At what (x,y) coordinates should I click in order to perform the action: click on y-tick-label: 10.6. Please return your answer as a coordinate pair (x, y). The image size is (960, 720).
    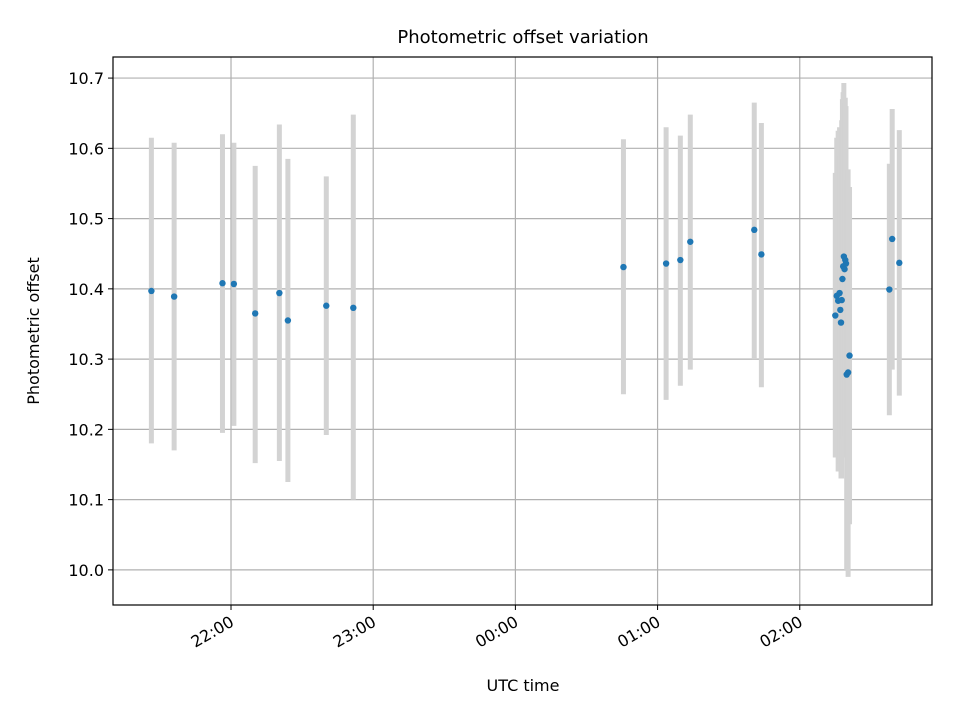
    Looking at the image, I should click on (86, 148).